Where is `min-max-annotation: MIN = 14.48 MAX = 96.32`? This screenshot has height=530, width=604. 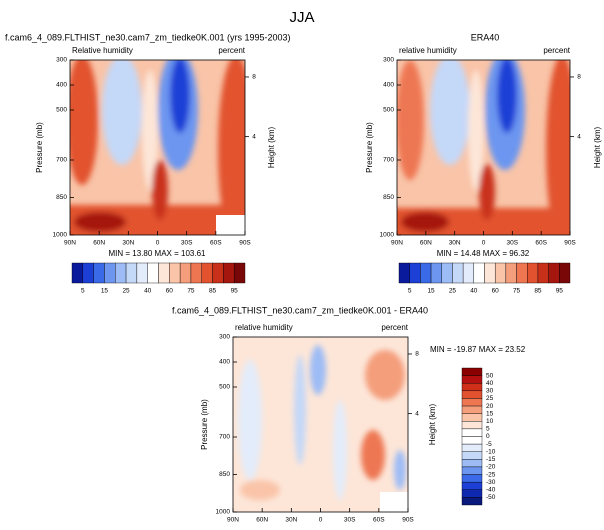 min-max-annotation: MIN = 14.48 MAX = 96.32 is located at coordinates (483, 253).